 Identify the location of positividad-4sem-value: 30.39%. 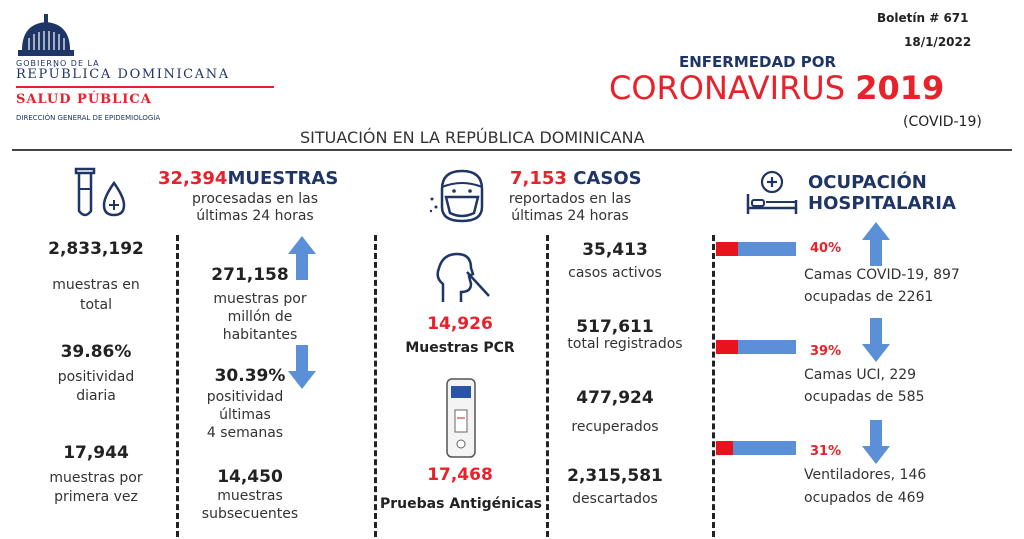
(250, 376).